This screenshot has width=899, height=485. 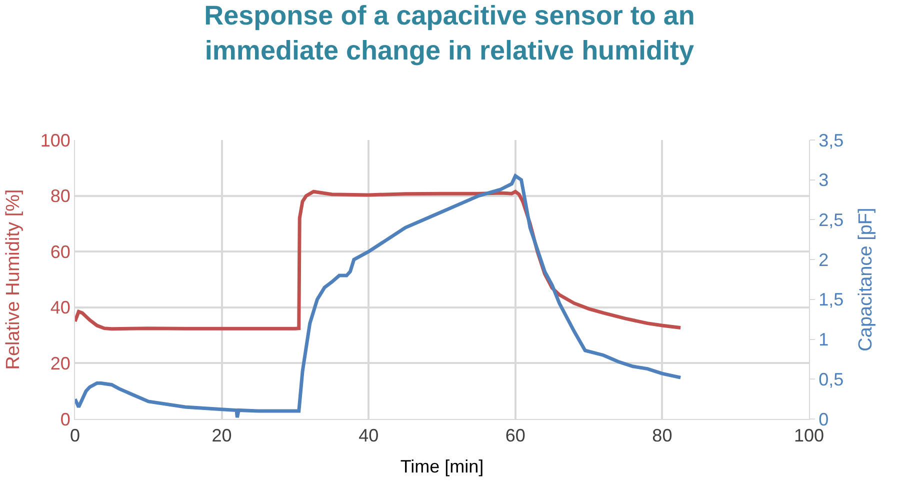 What do you see at coordinates (662, 436) in the screenshot?
I see `x-tick-label: 80` at bounding box center [662, 436].